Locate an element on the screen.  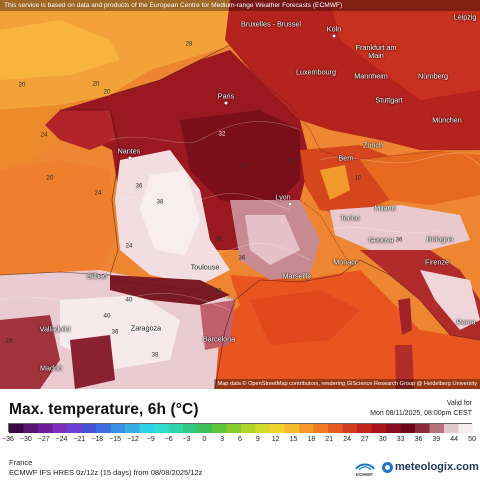
city-label-toulouse: Toulouse is located at coordinates (205, 267).